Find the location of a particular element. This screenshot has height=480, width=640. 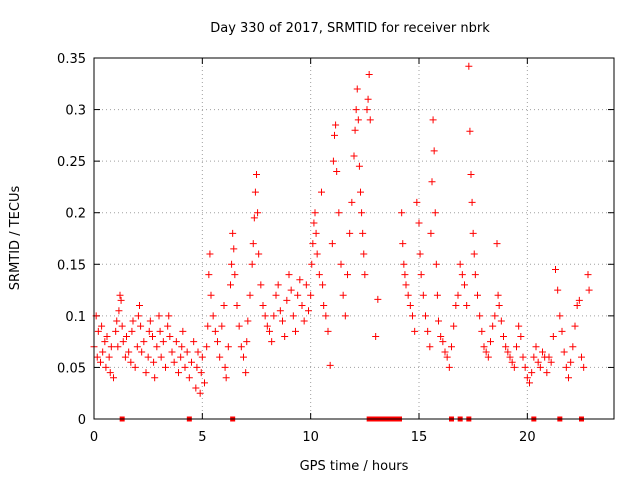

y-tick-label: 0.1 is located at coordinates (75, 317).